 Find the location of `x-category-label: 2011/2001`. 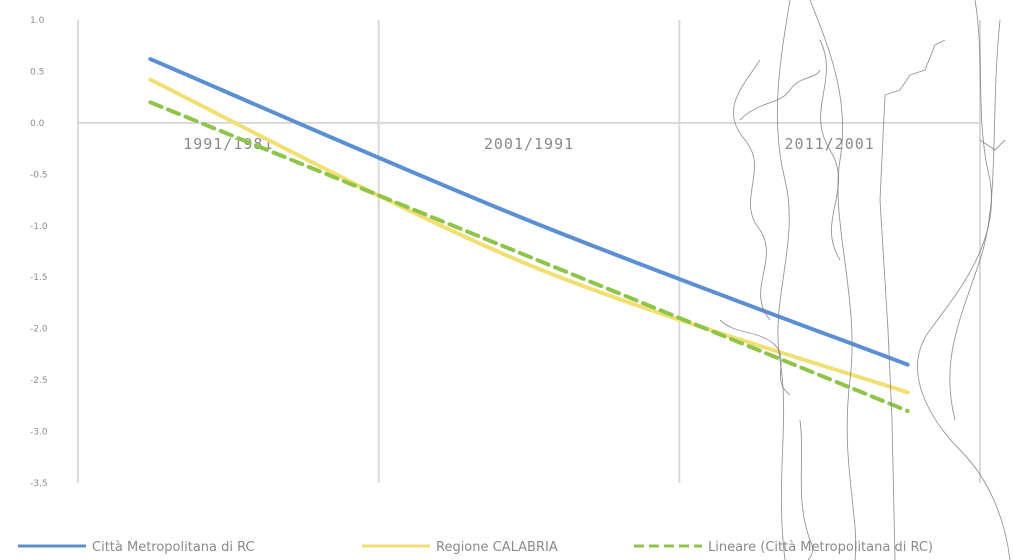

x-category-label: 2011/2001 is located at coordinates (830, 144).